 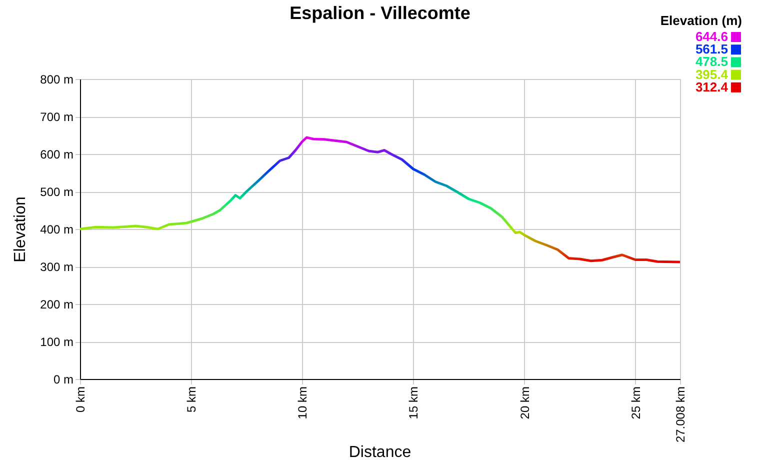 What do you see at coordinates (635, 403) in the screenshot?
I see `x-tick-label: 25 km` at bounding box center [635, 403].